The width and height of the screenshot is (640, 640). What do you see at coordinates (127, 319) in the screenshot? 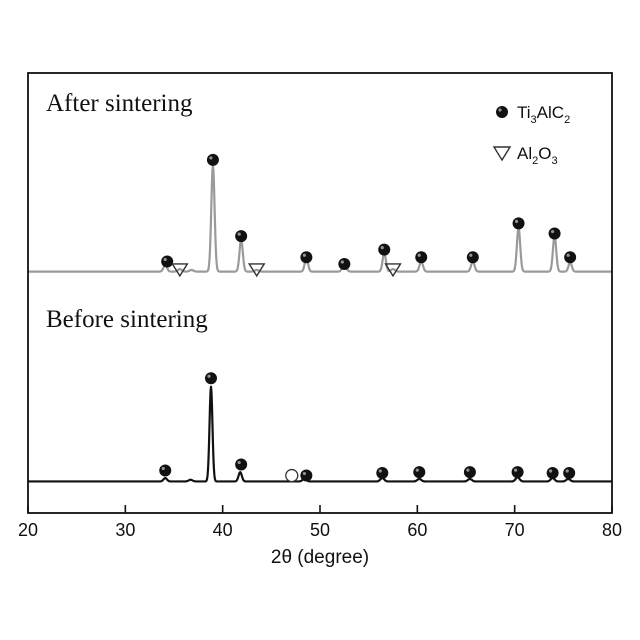
I see `panel-label-before: Before sintering` at bounding box center [127, 319].